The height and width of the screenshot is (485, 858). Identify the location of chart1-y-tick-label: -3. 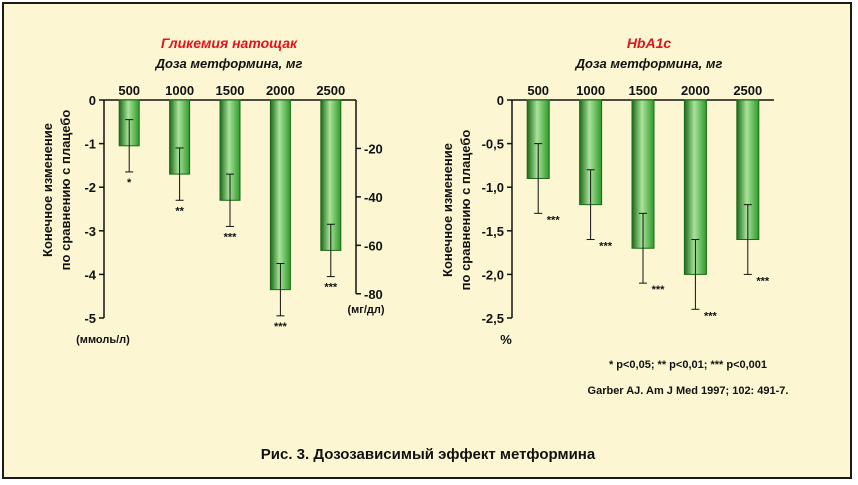
(90, 231).